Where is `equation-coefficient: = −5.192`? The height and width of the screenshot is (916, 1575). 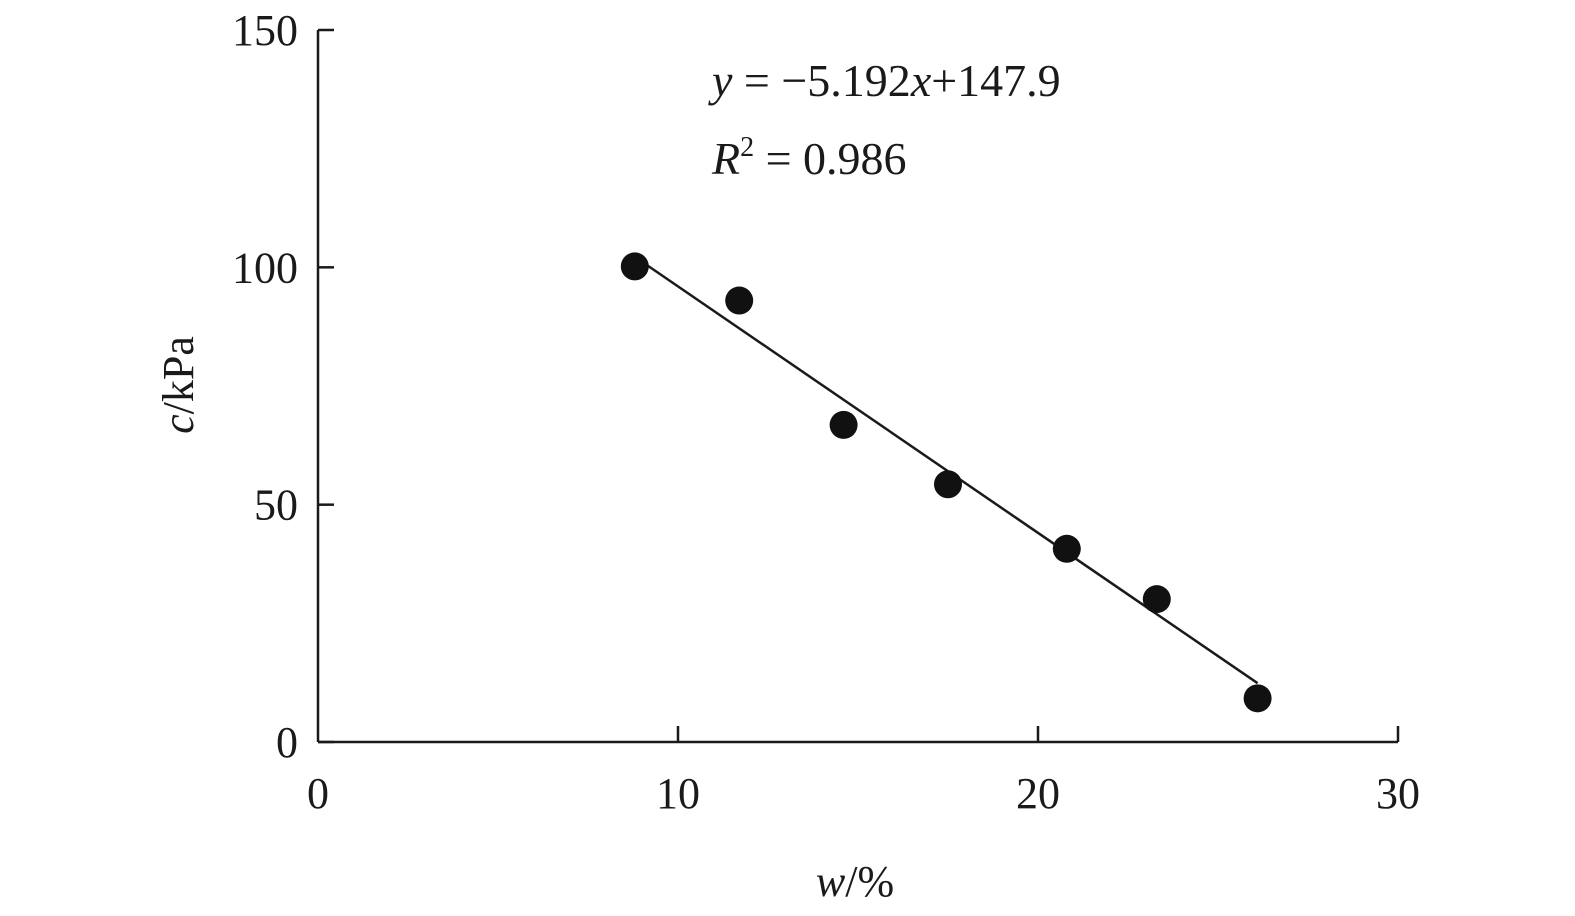 equation-coefficient: = −5.192 is located at coordinates (821, 80).